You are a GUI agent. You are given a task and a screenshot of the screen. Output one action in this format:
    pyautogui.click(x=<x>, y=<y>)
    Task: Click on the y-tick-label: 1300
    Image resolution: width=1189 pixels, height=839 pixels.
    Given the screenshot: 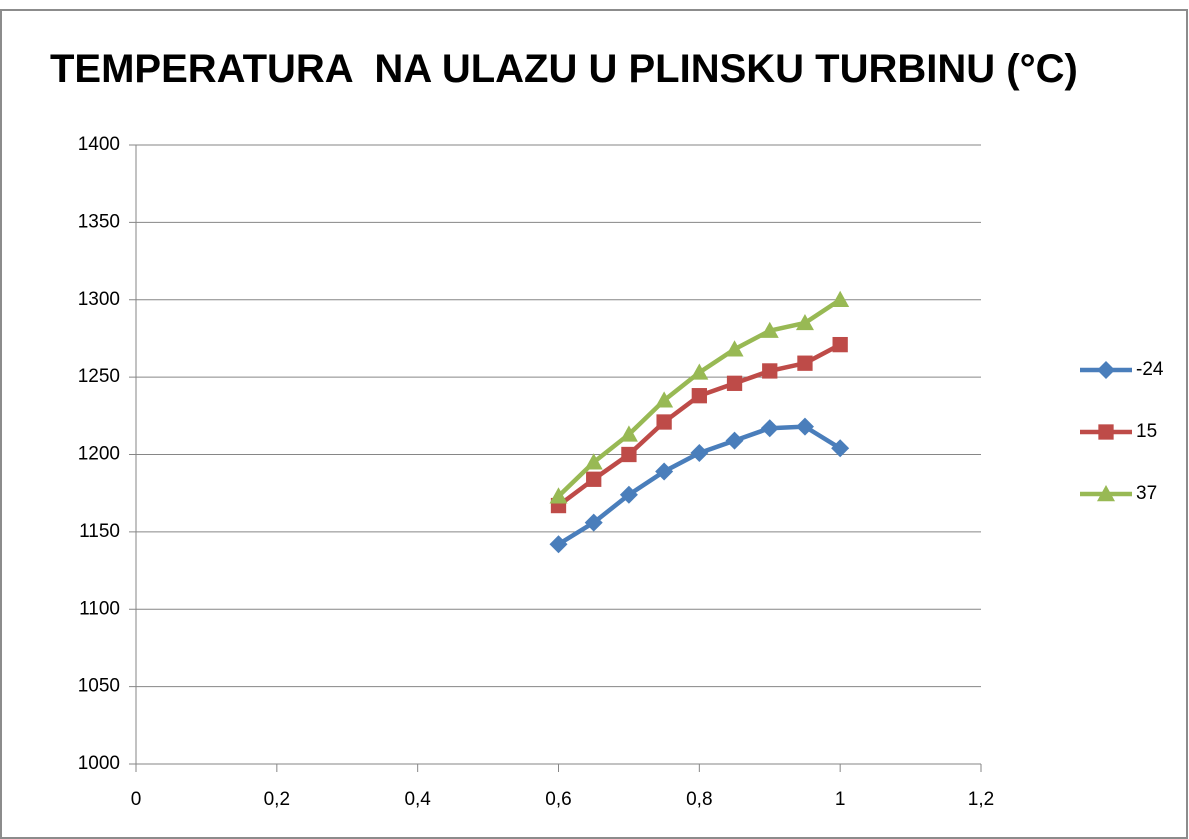 What is the action you would take?
    pyautogui.click(x=99, y=299)
    